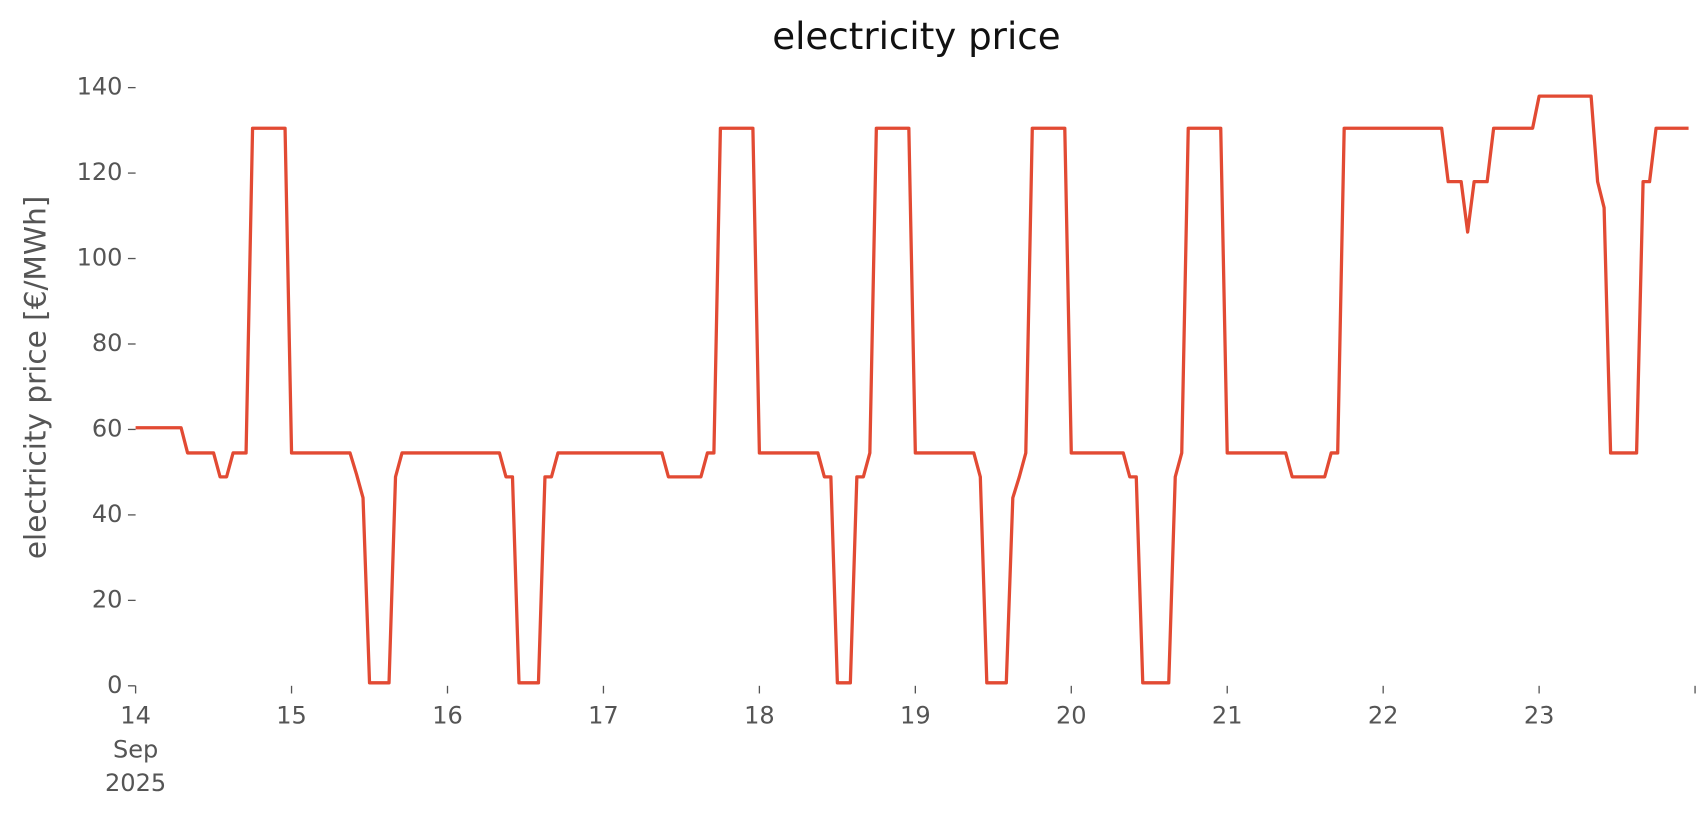 The image size is (1706, 815). Describe the element at coordinates (1227, 715) in the screenshot. I see `x-tick-label: 21` at that location.